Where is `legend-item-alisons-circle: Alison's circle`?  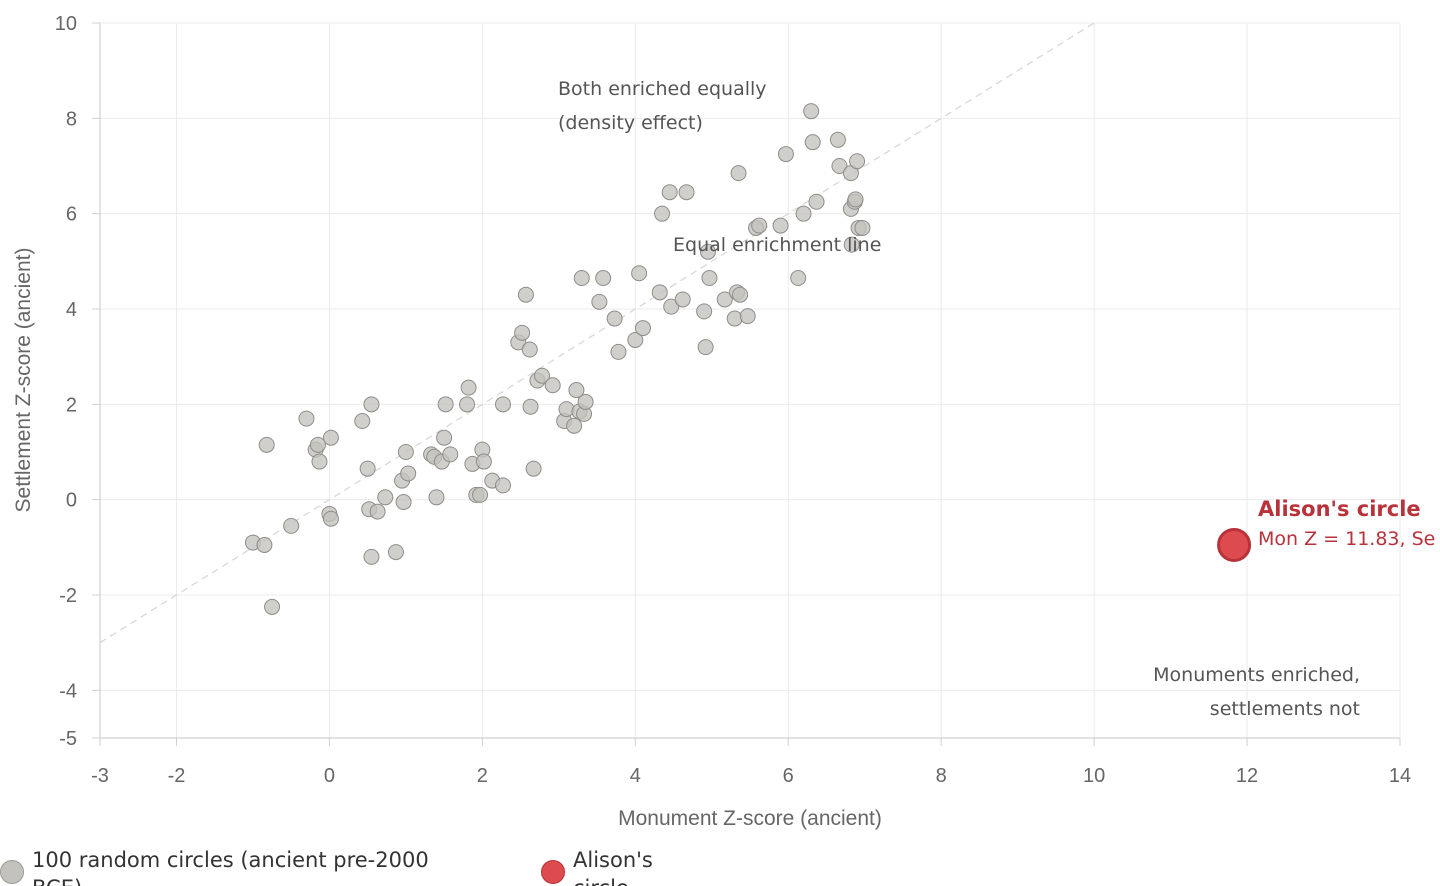
legend-item-alisons-circle: Alison's circle is located at coordinates (616, 864).